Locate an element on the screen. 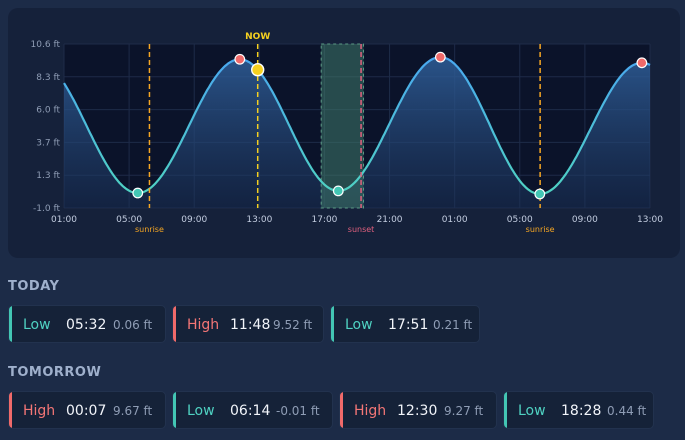 Image resolution: width=685 pixels, height=440 pixels. tide-chip-tomorrow-3: Low 18:28 0.44 ft is located at coordinates (578, 410).